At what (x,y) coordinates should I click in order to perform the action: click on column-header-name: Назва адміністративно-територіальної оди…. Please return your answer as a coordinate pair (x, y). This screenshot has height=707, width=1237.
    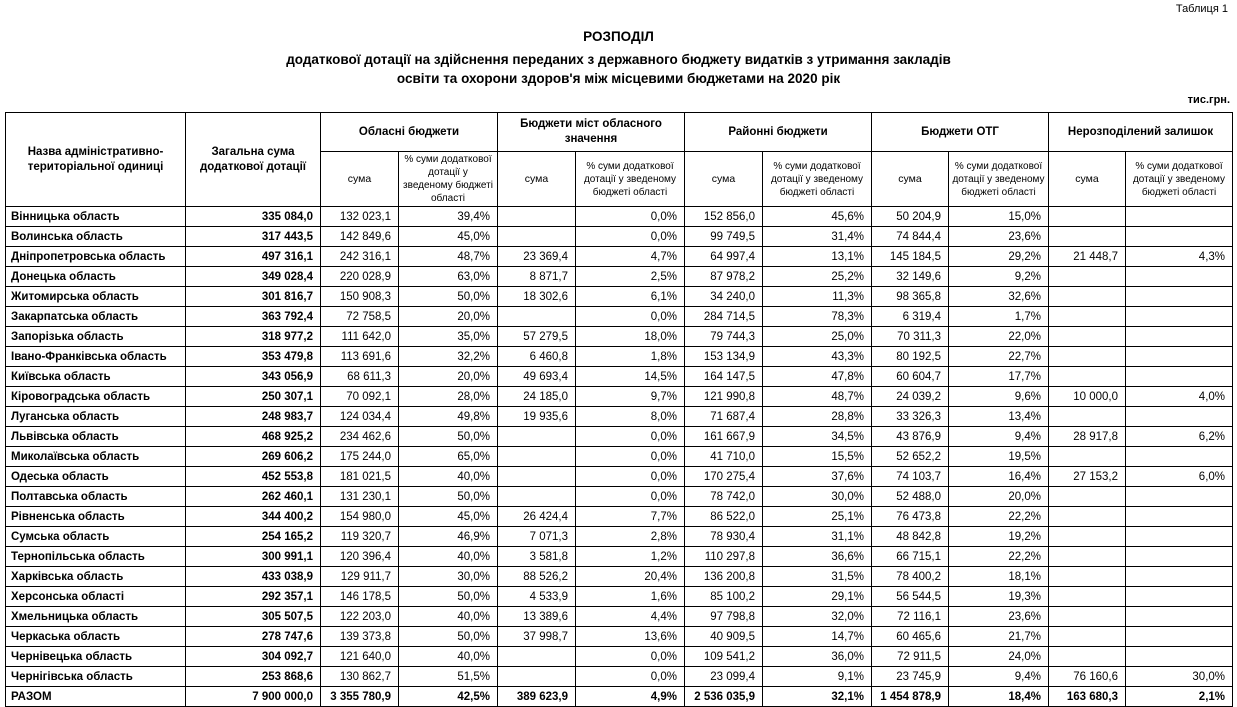
    Looking at the image, I should click on (95, 159).